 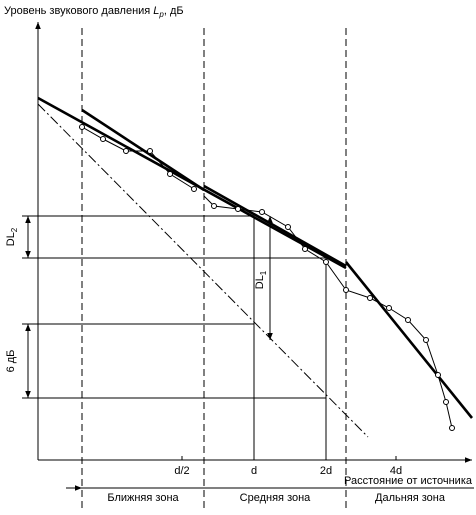 I want to click on step-label: 6 дБ, so click(x=11, y=361).